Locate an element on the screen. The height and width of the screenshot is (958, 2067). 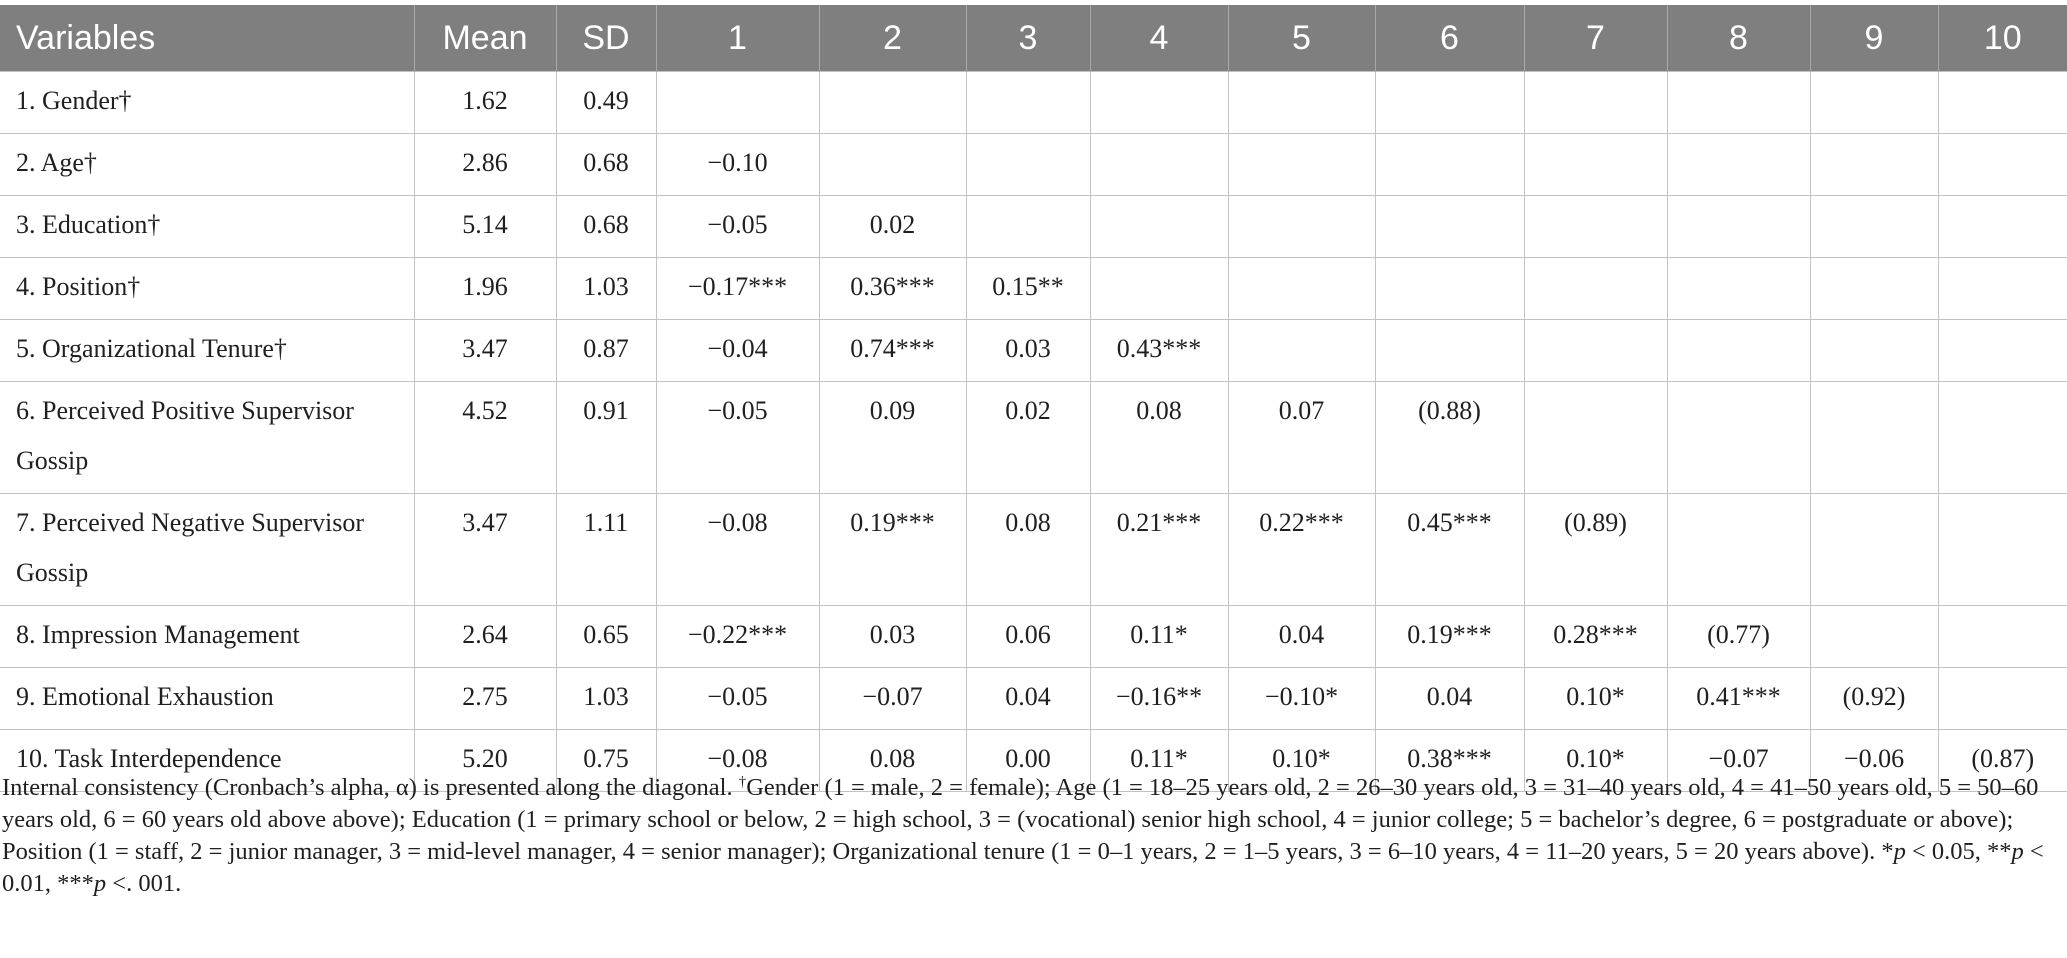
table-cell: 0.36*** is located at coordinates (892, 288).